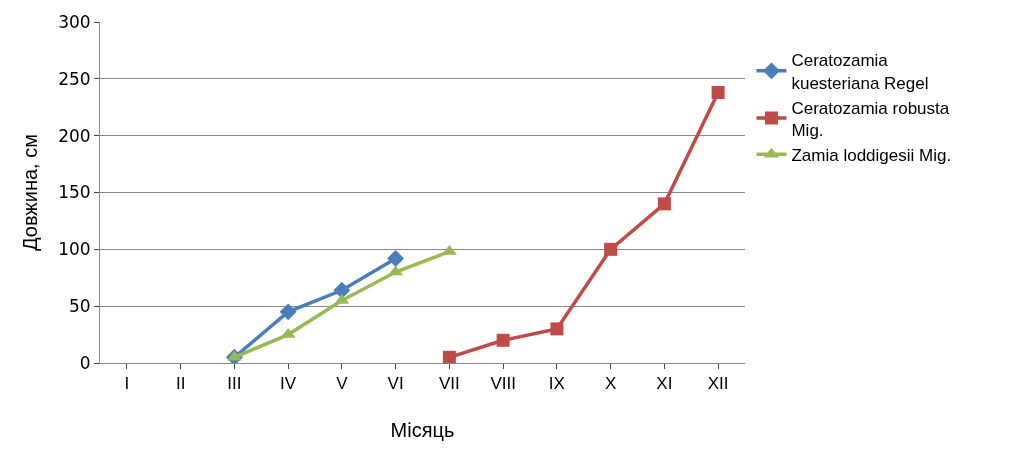 The height and width of the screenshot is (458, 1035). Describe the element at coordinates (74, 135) in the screenshot. I see `y-tick-label: 200` at that location.